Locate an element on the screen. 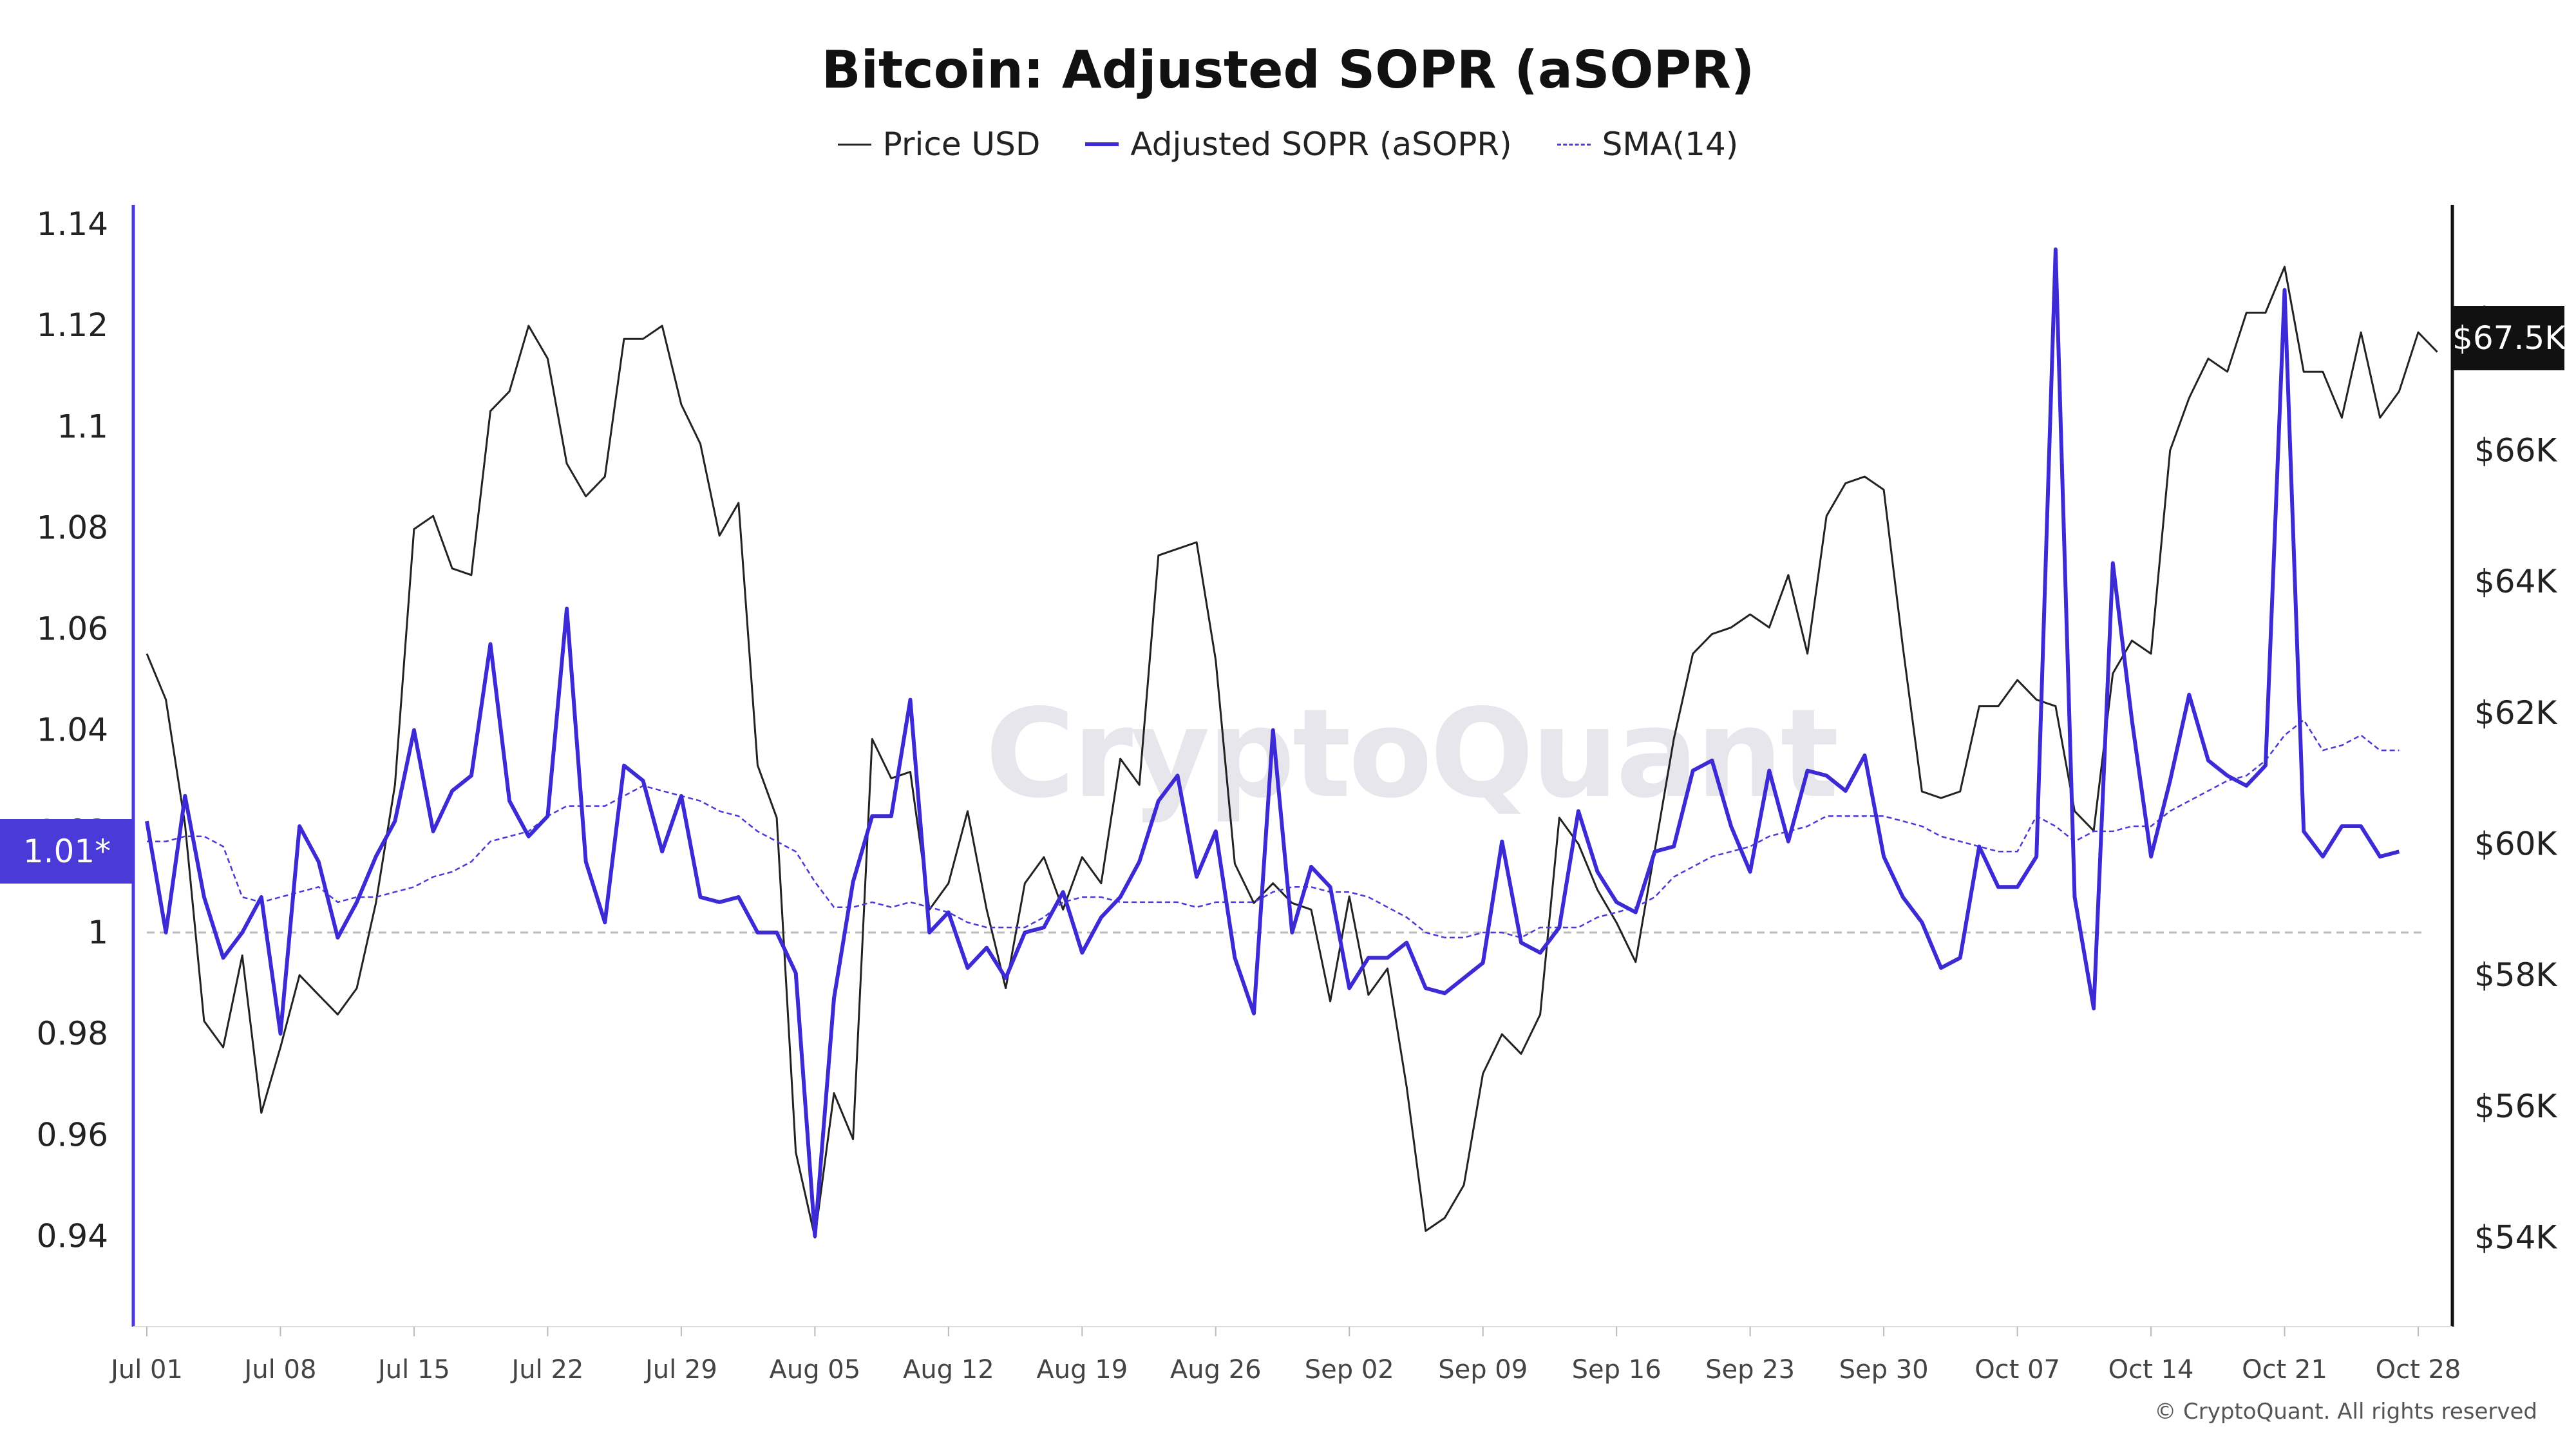 Image resolution: width=2576 pixels, height=1449 pixels. left-tick-label: 1 is located at coordinates (98, 933).